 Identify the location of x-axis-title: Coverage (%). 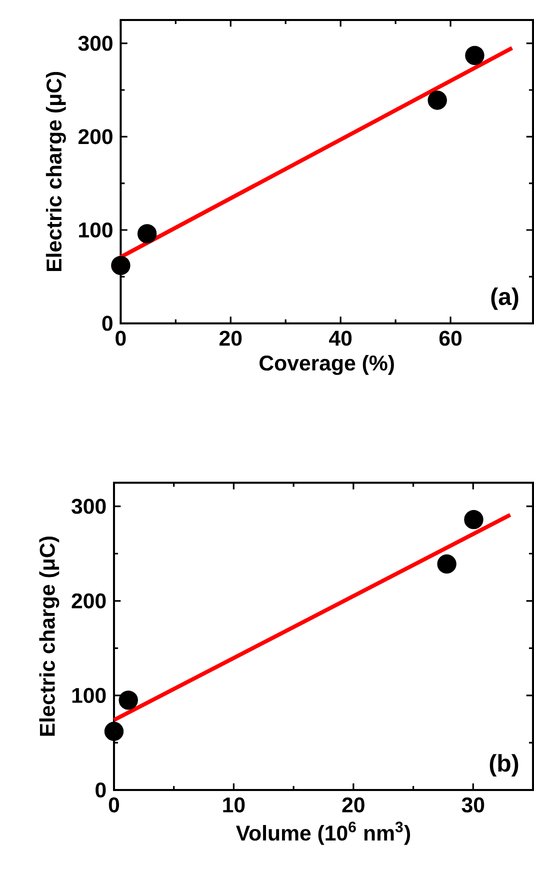
(327, 364).